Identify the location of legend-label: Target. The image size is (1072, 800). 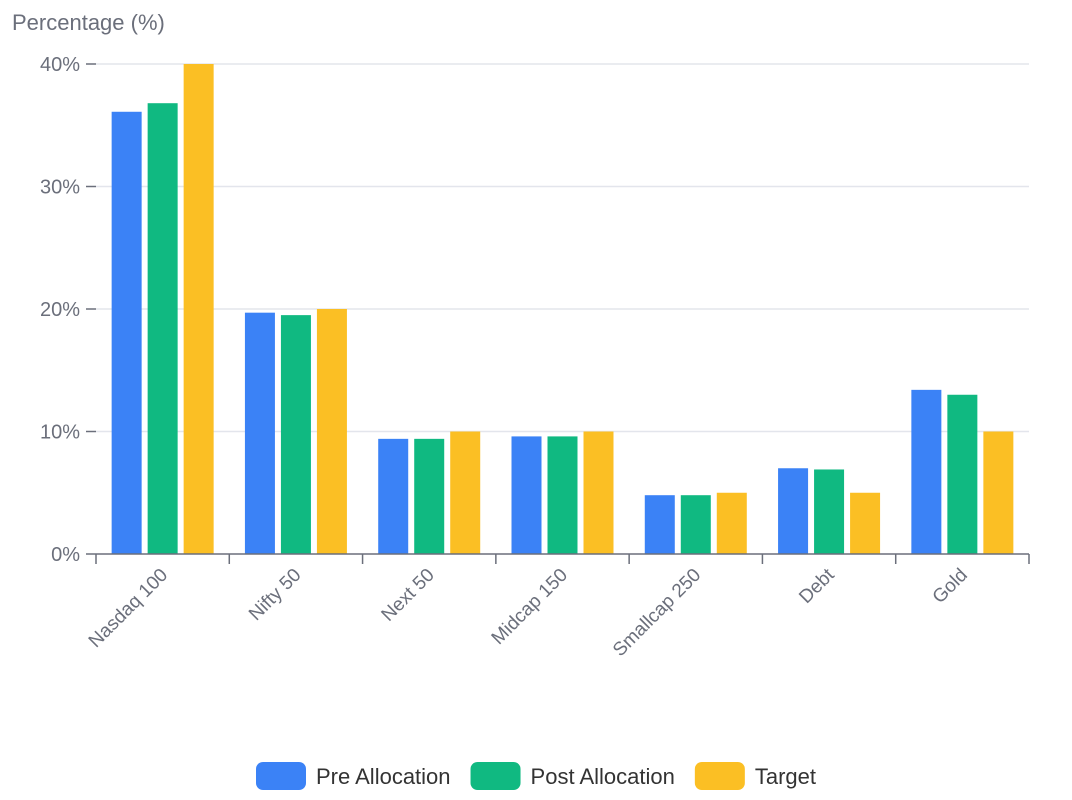
(785, 776).